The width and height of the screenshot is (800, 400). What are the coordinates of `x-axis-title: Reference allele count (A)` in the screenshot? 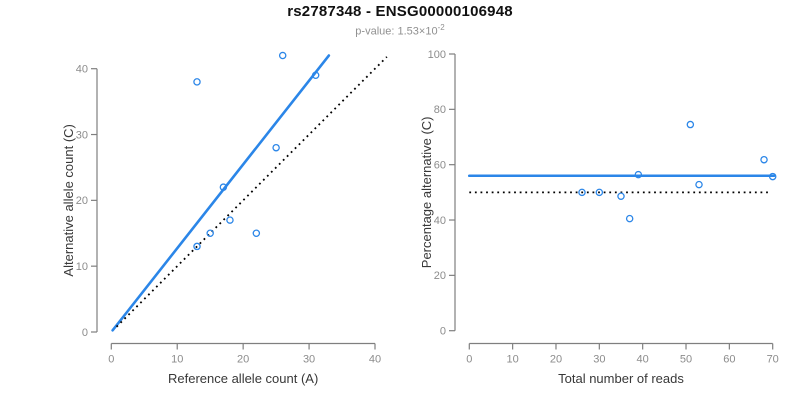 It's located at (243, 378).